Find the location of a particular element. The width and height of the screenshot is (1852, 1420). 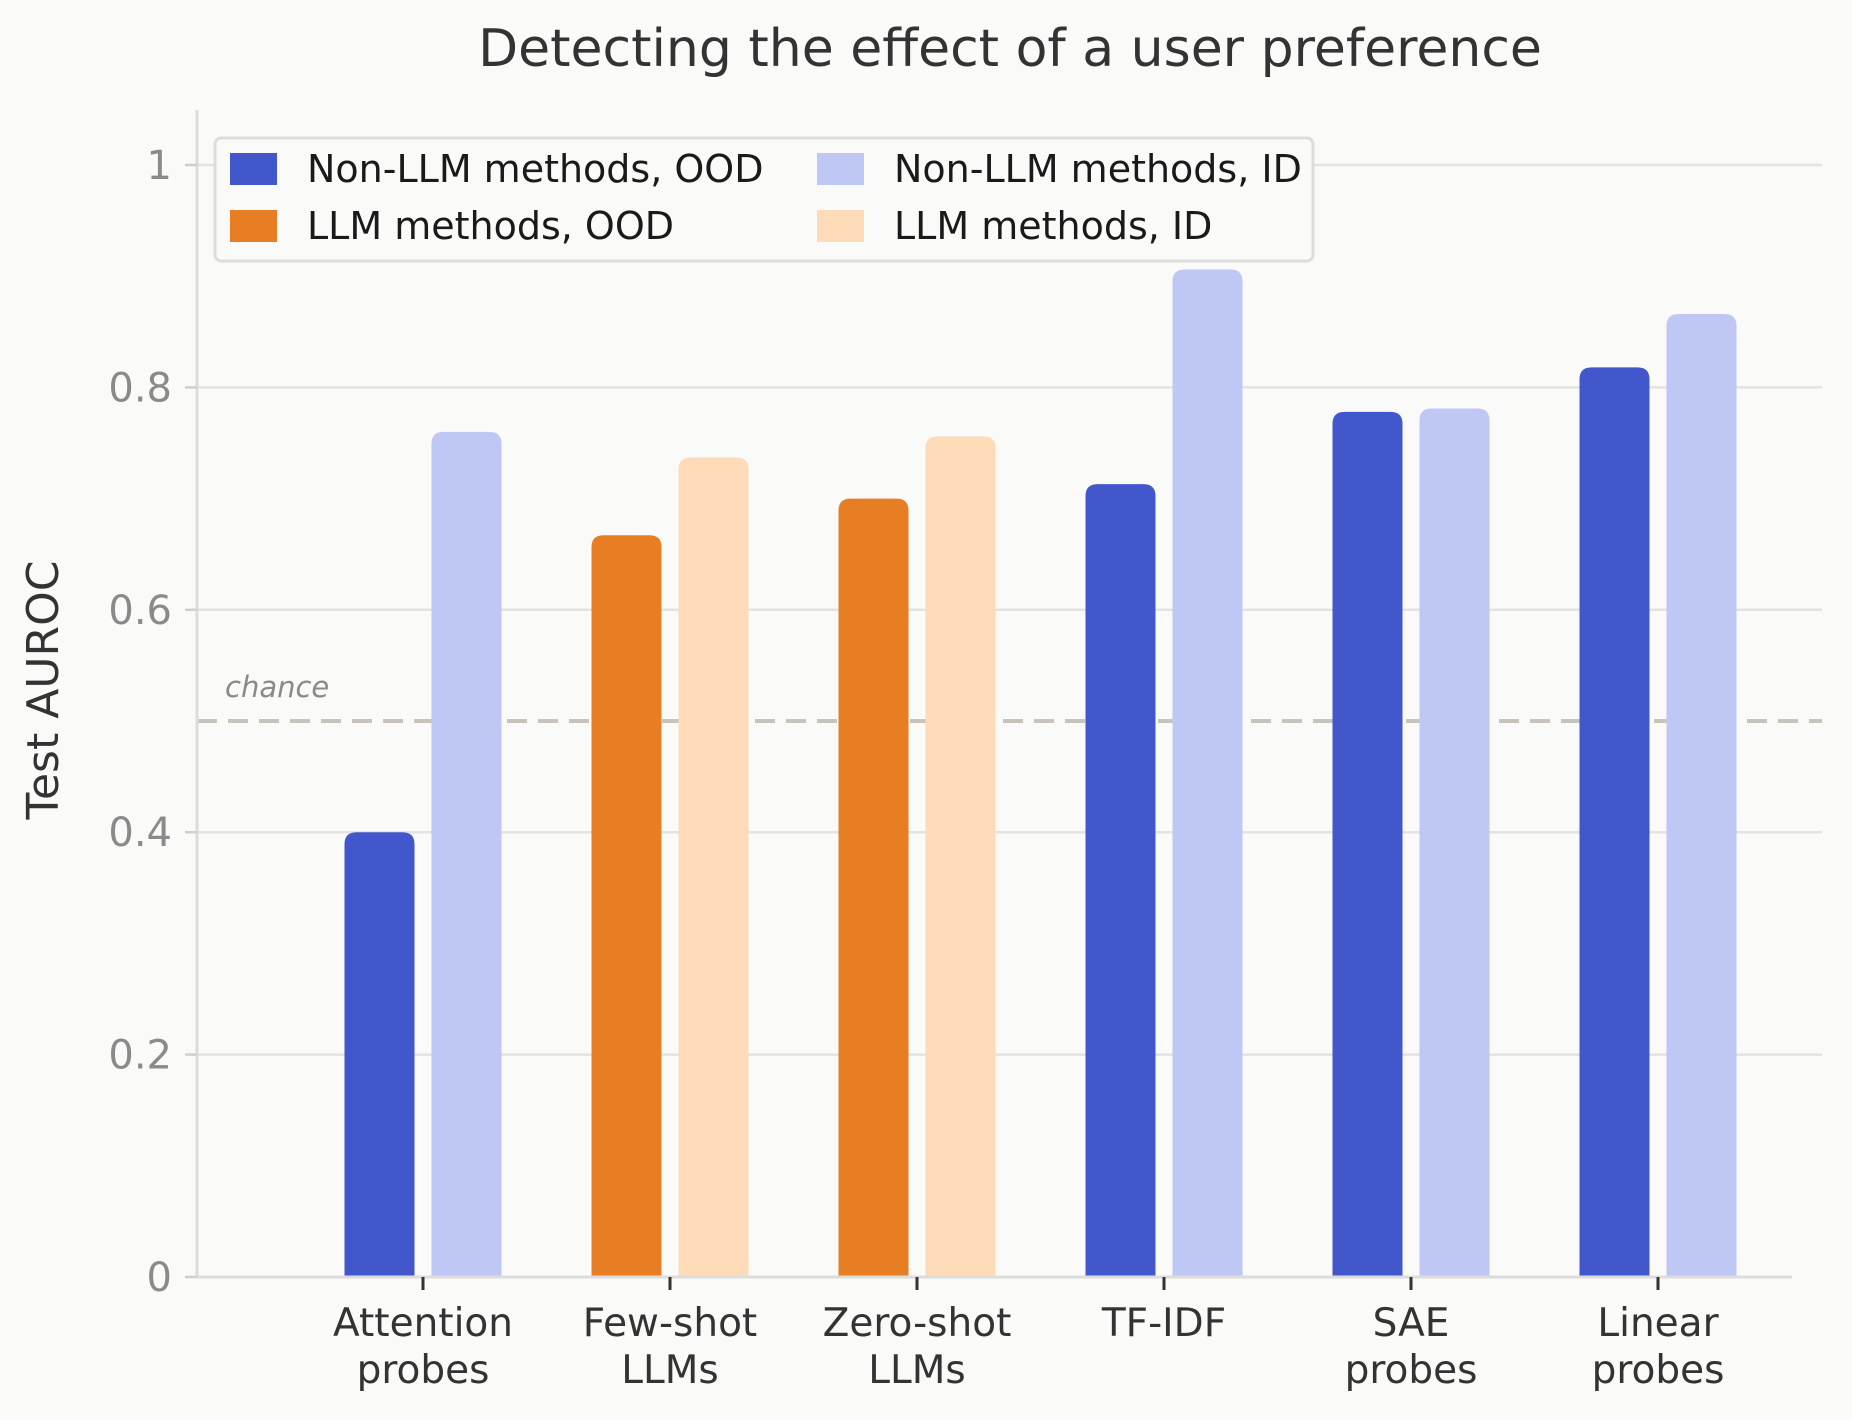

chance-line-group: chance is located at coordinates (1009, 696).